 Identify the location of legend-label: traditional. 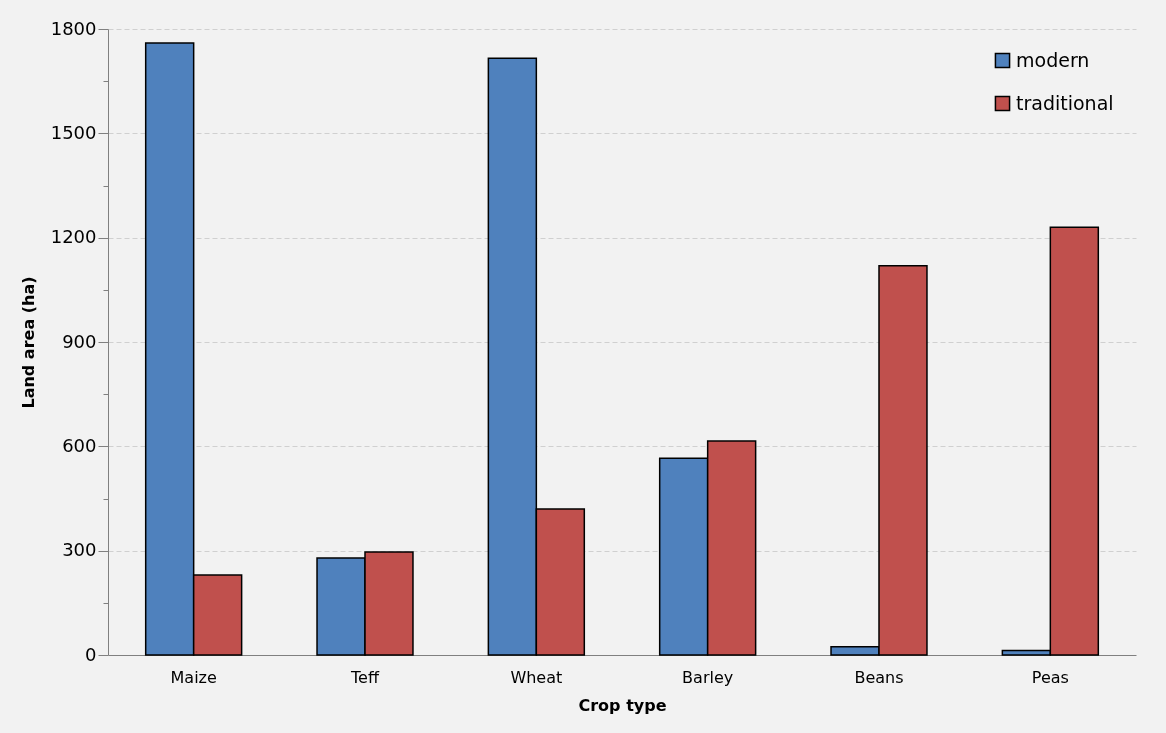
(1065, 102).